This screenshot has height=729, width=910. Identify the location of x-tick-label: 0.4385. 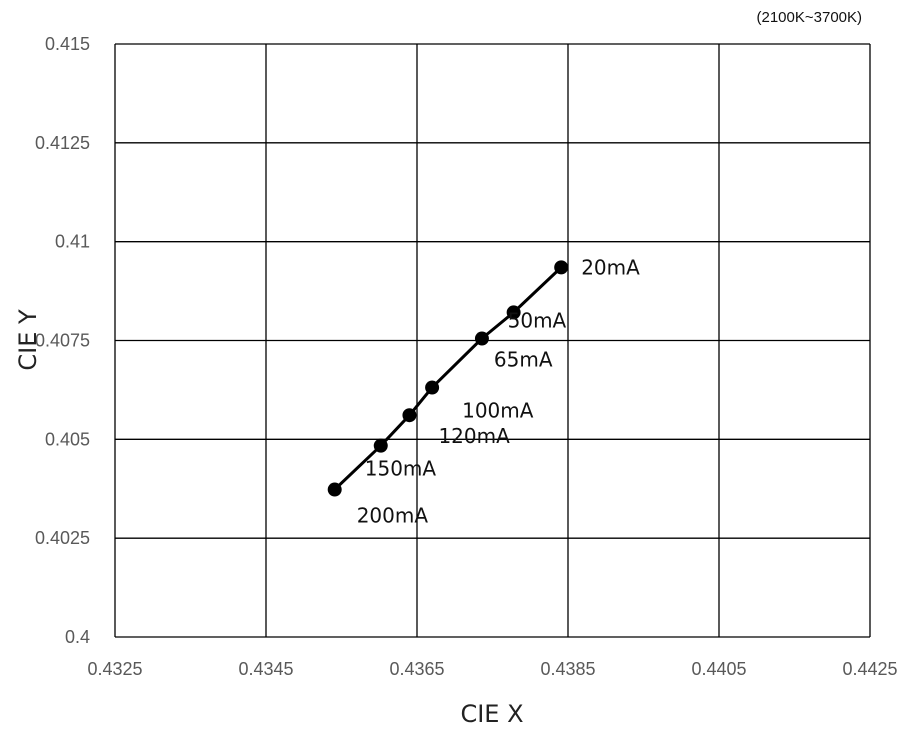
(567, 669).